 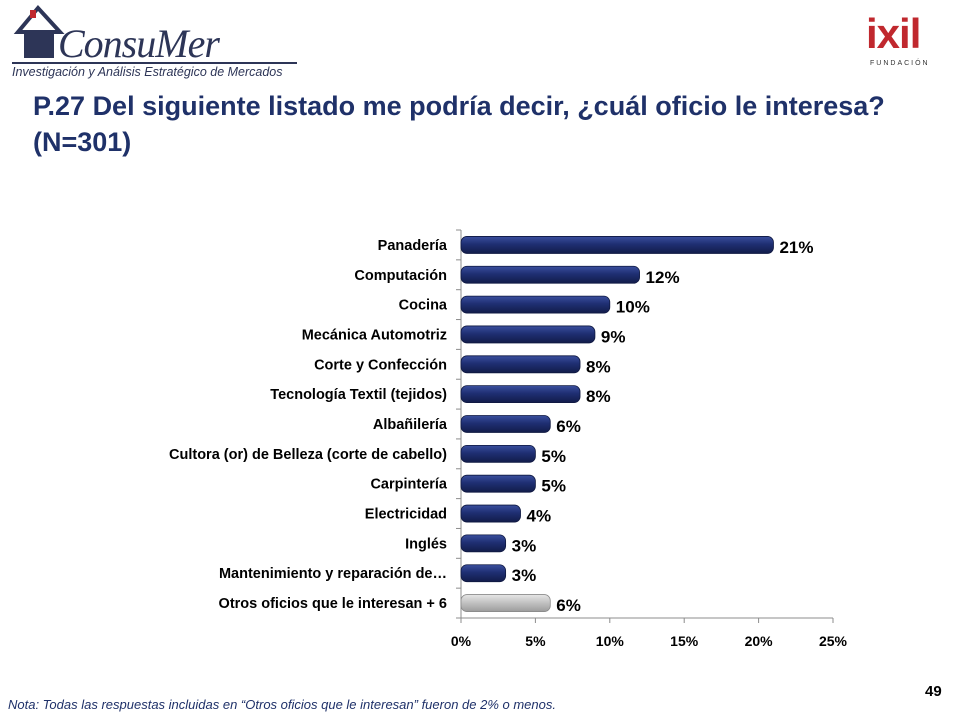 I want to click on data-label: 12%, so click(x=663, y=277).